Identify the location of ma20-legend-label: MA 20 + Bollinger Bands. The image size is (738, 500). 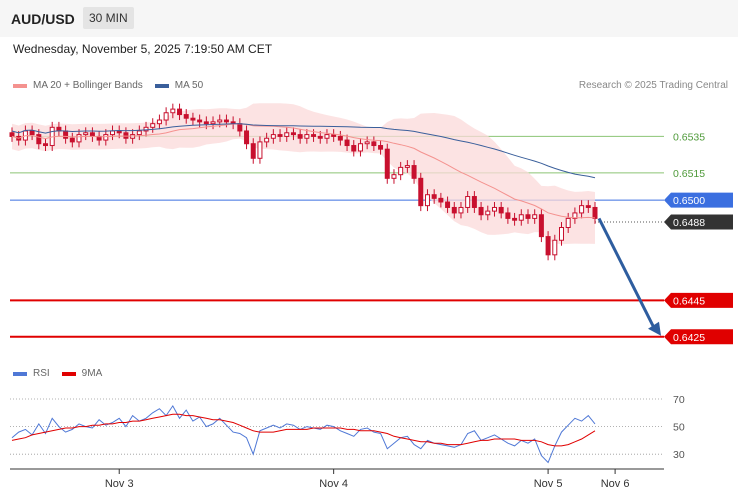
(88, 85).